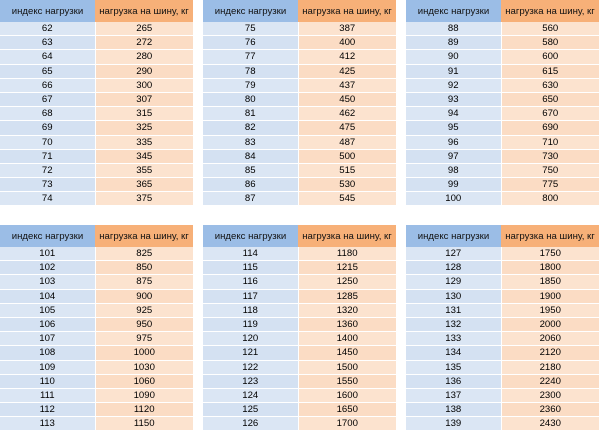 Image resolution: width=600 pixels, height=436 pixels. Describe the element at coordinates (96, 199) in the screenshot. I see `table-row: 74 375` at that location.